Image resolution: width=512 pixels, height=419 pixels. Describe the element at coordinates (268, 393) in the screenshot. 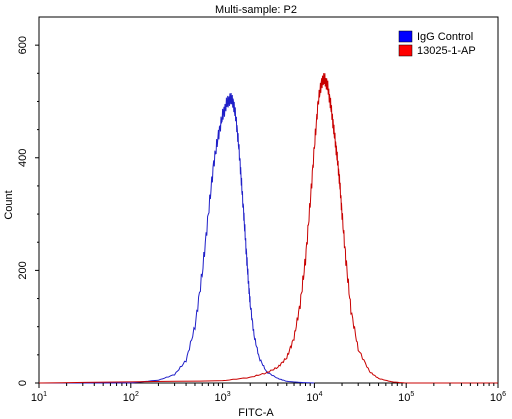

I see `x-axis: 10¹ 10² 10³ 10⁴ 10⁵ 10⁶` at that location.